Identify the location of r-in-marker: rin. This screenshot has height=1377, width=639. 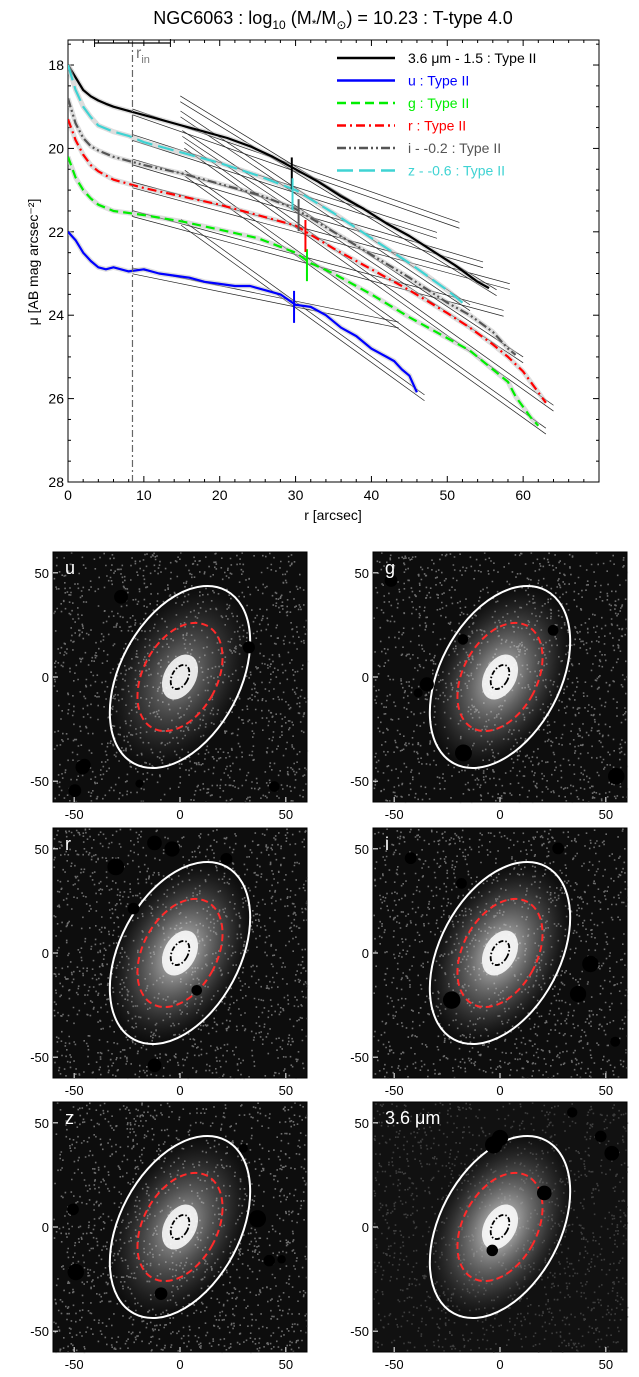
(132, 260).